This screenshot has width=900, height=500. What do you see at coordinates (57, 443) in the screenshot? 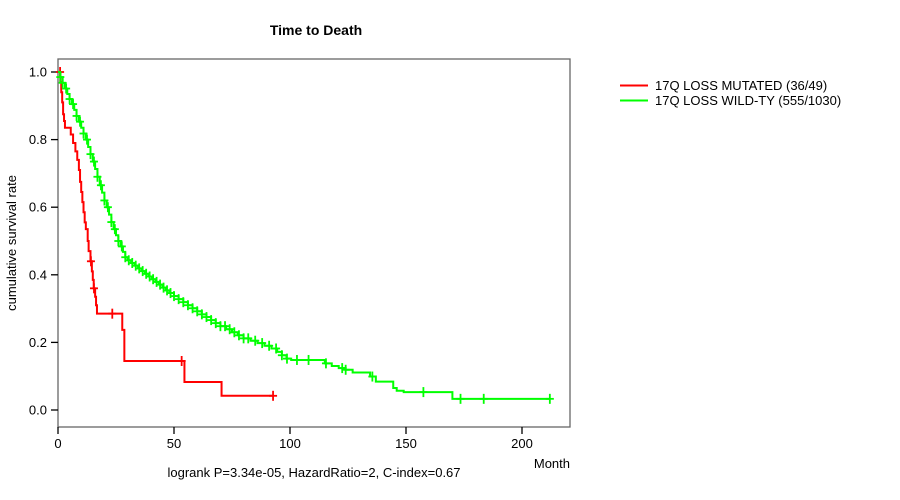
I see `x-tick-label: 0` at bounding box center [57, 443].